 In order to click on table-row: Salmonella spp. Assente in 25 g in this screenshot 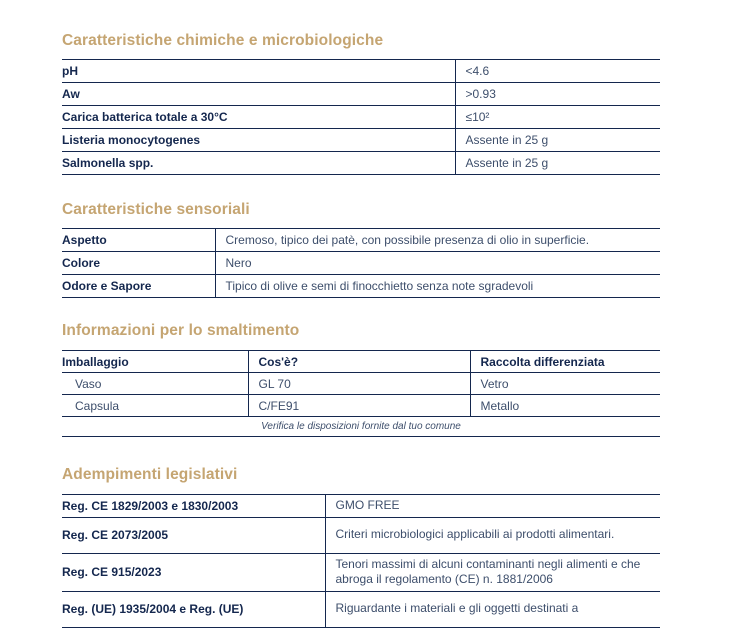, I will do `click(361, 163)`.